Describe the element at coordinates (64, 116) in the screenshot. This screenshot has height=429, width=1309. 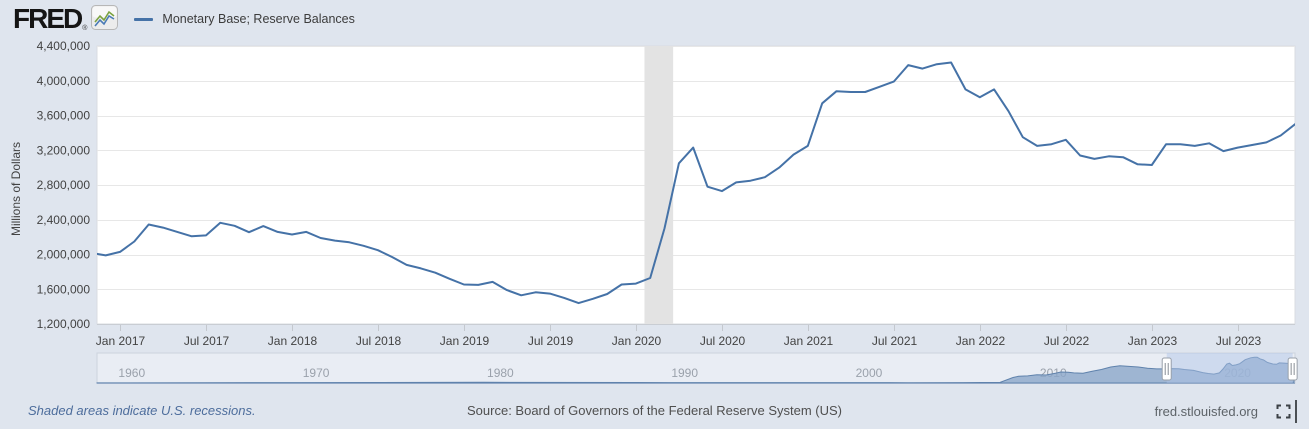
I see `y-axis-label: 3,600,000` at that location.